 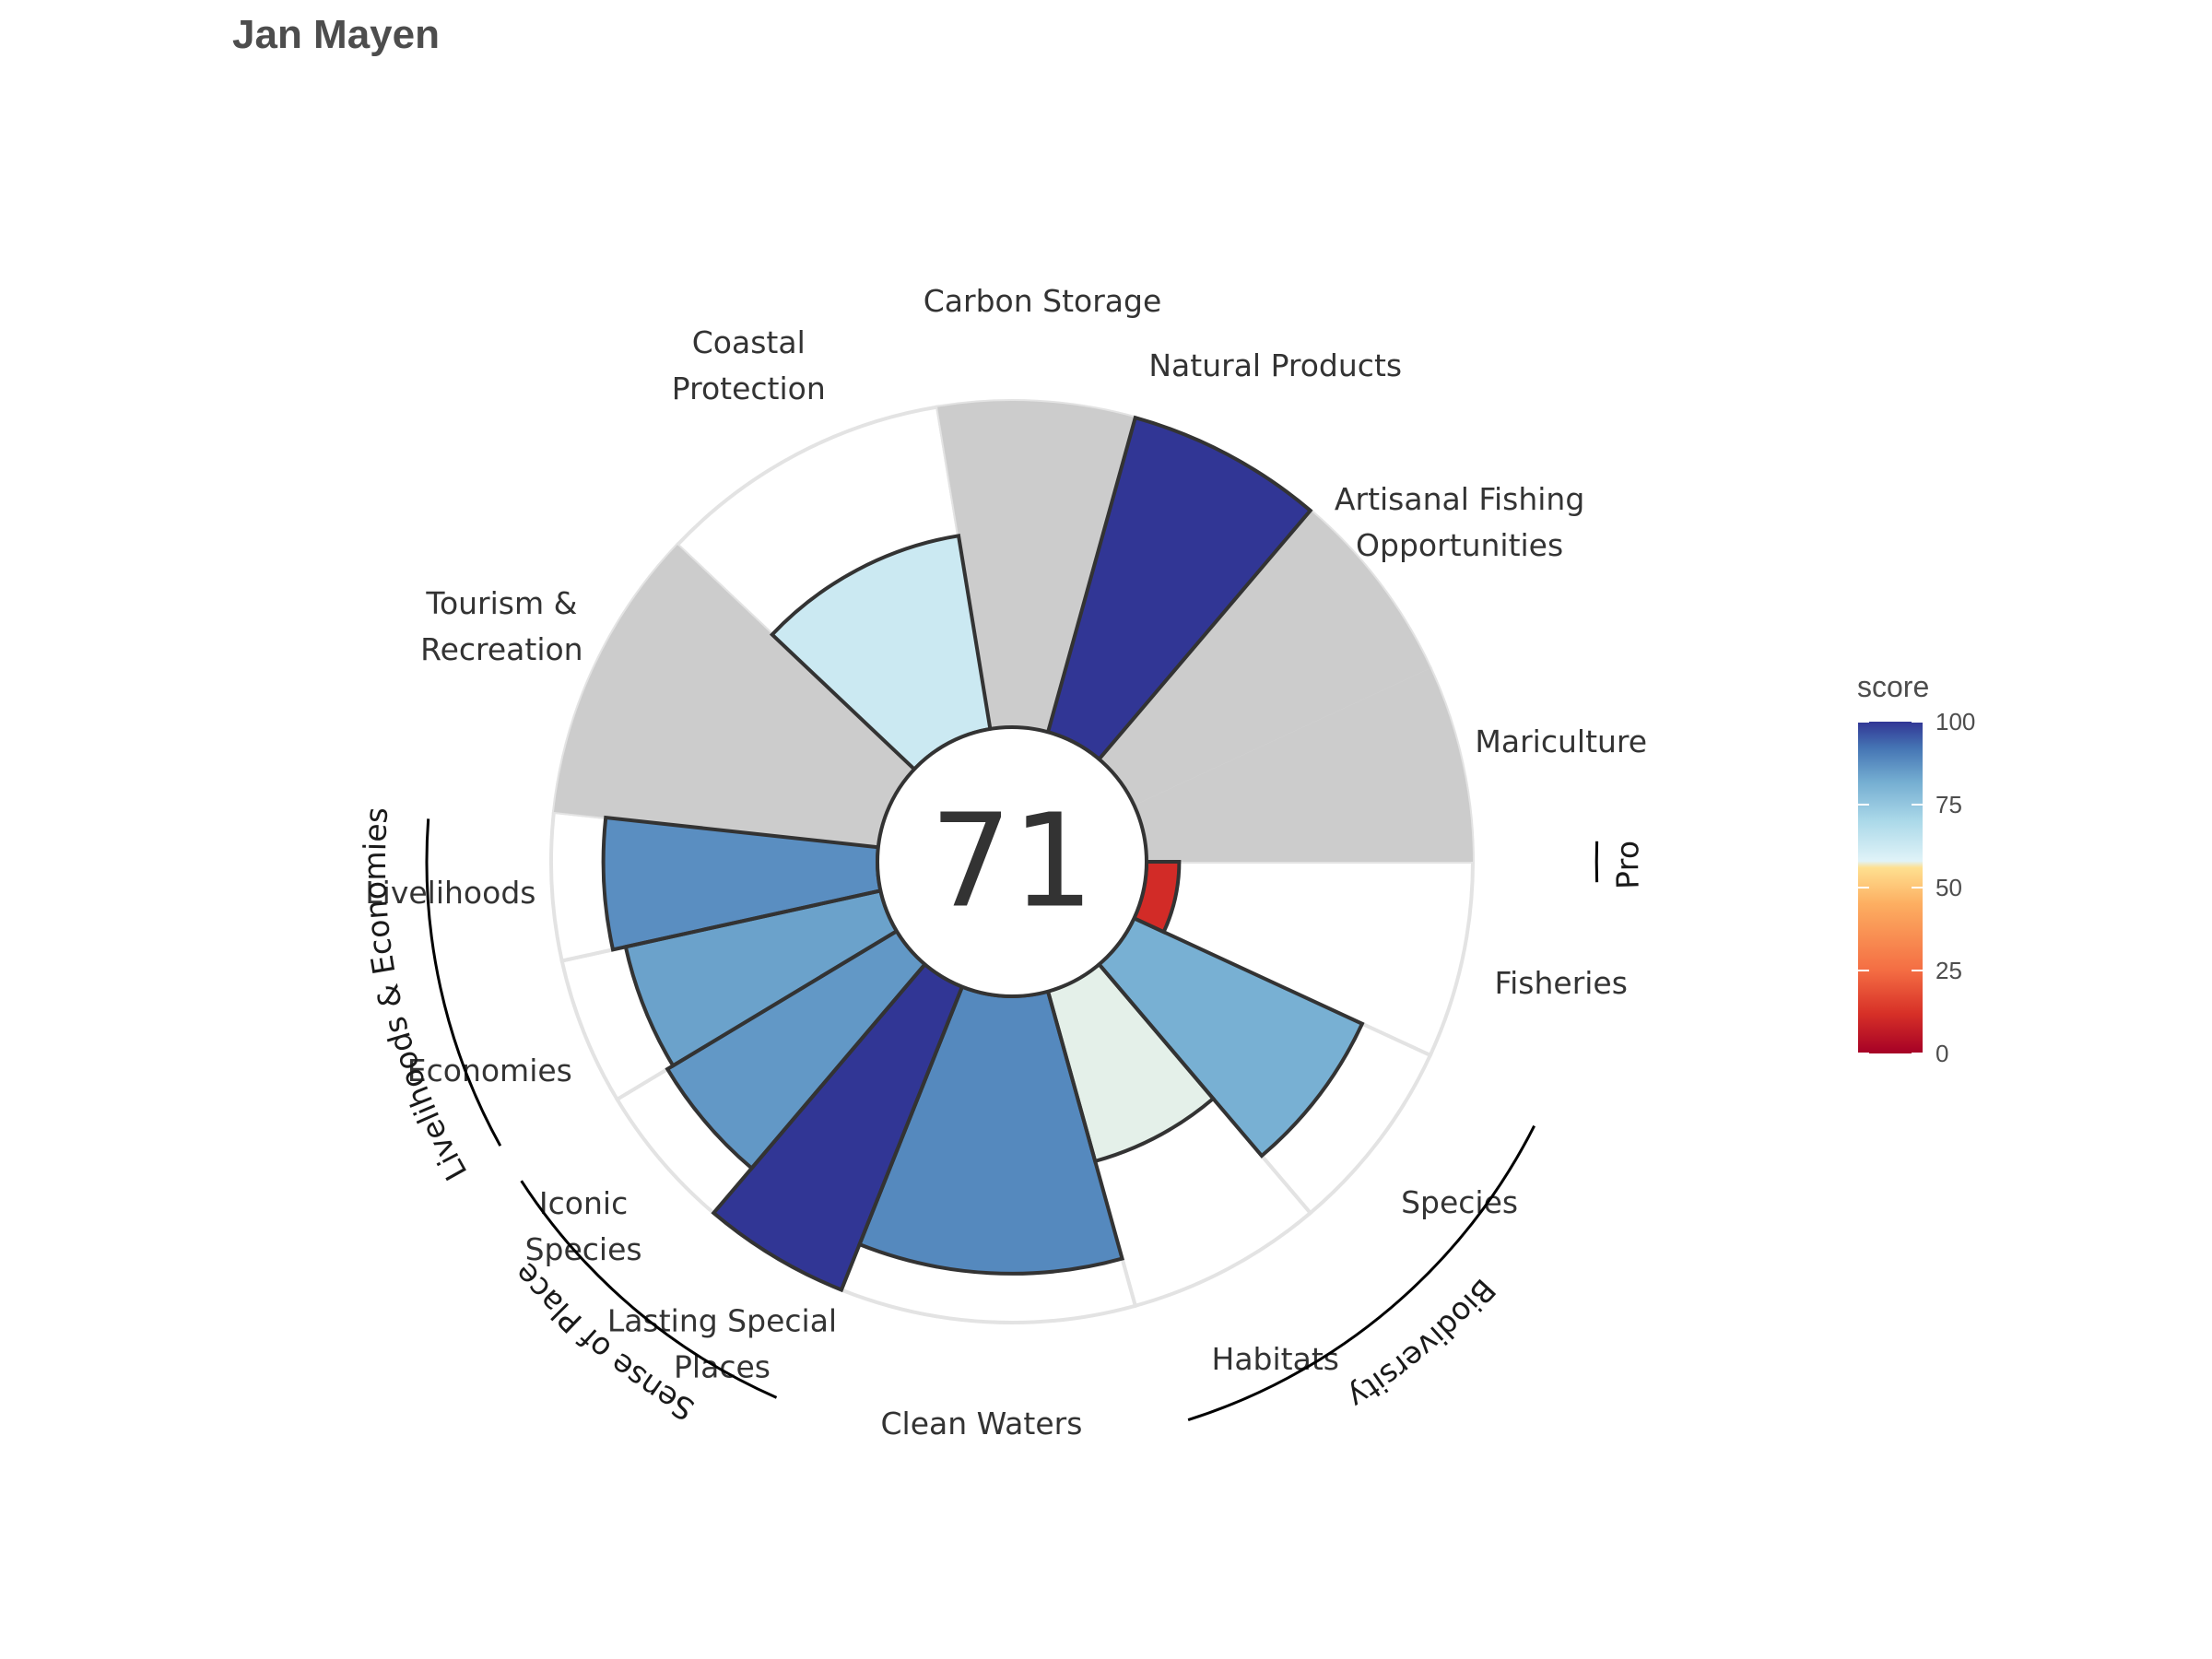 What do you see at coordinates (722, 1343) in the screenshot?
I see `goal-label-lasting-special-places: Lasting Special Places` at bounding box center [722, 1343].